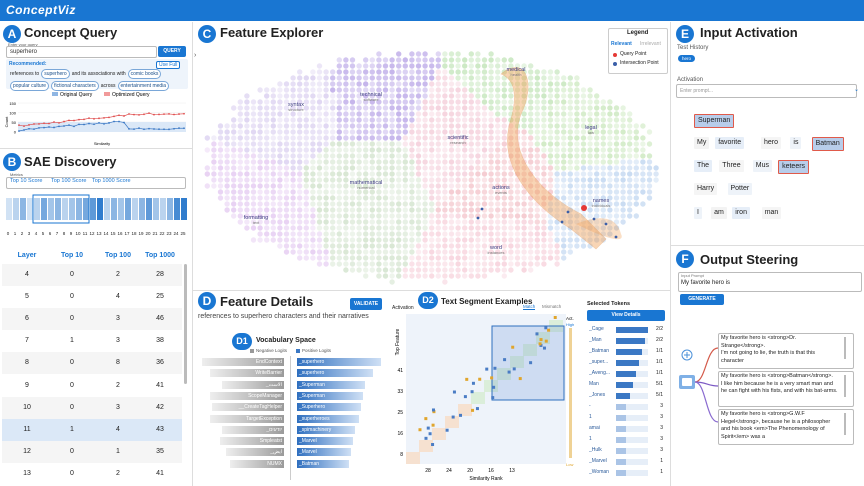 The image size is (864, 486). What do you see at coordinates (687, 58) in the screenshot?
I see `history-chip: hero` at bounding box center [687, 58].